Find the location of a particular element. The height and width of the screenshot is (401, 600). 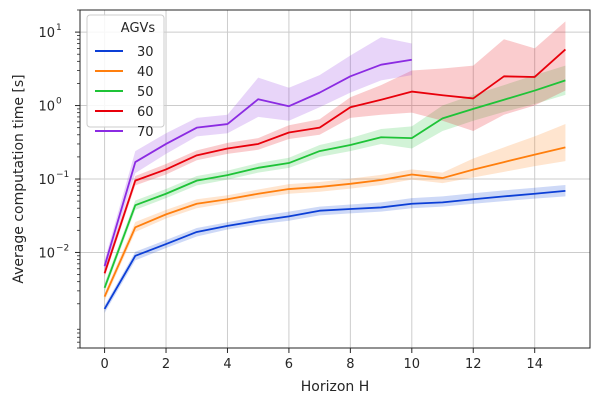

y-tick-label-exponent: −2 is located at coordinates (62, 248).